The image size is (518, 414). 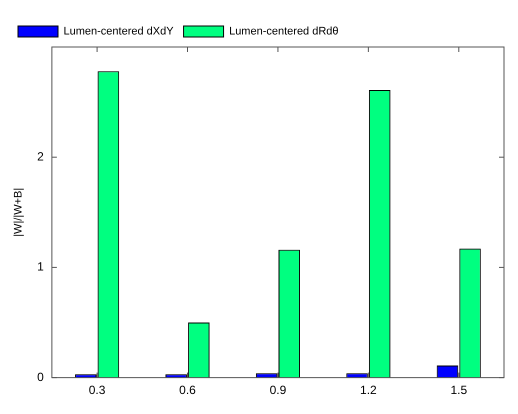 What do you see at coordinates (18, 212) in the screenshot?
I see `y-axis-title: |W|/|W+B|` at bounding box center [18, 212].